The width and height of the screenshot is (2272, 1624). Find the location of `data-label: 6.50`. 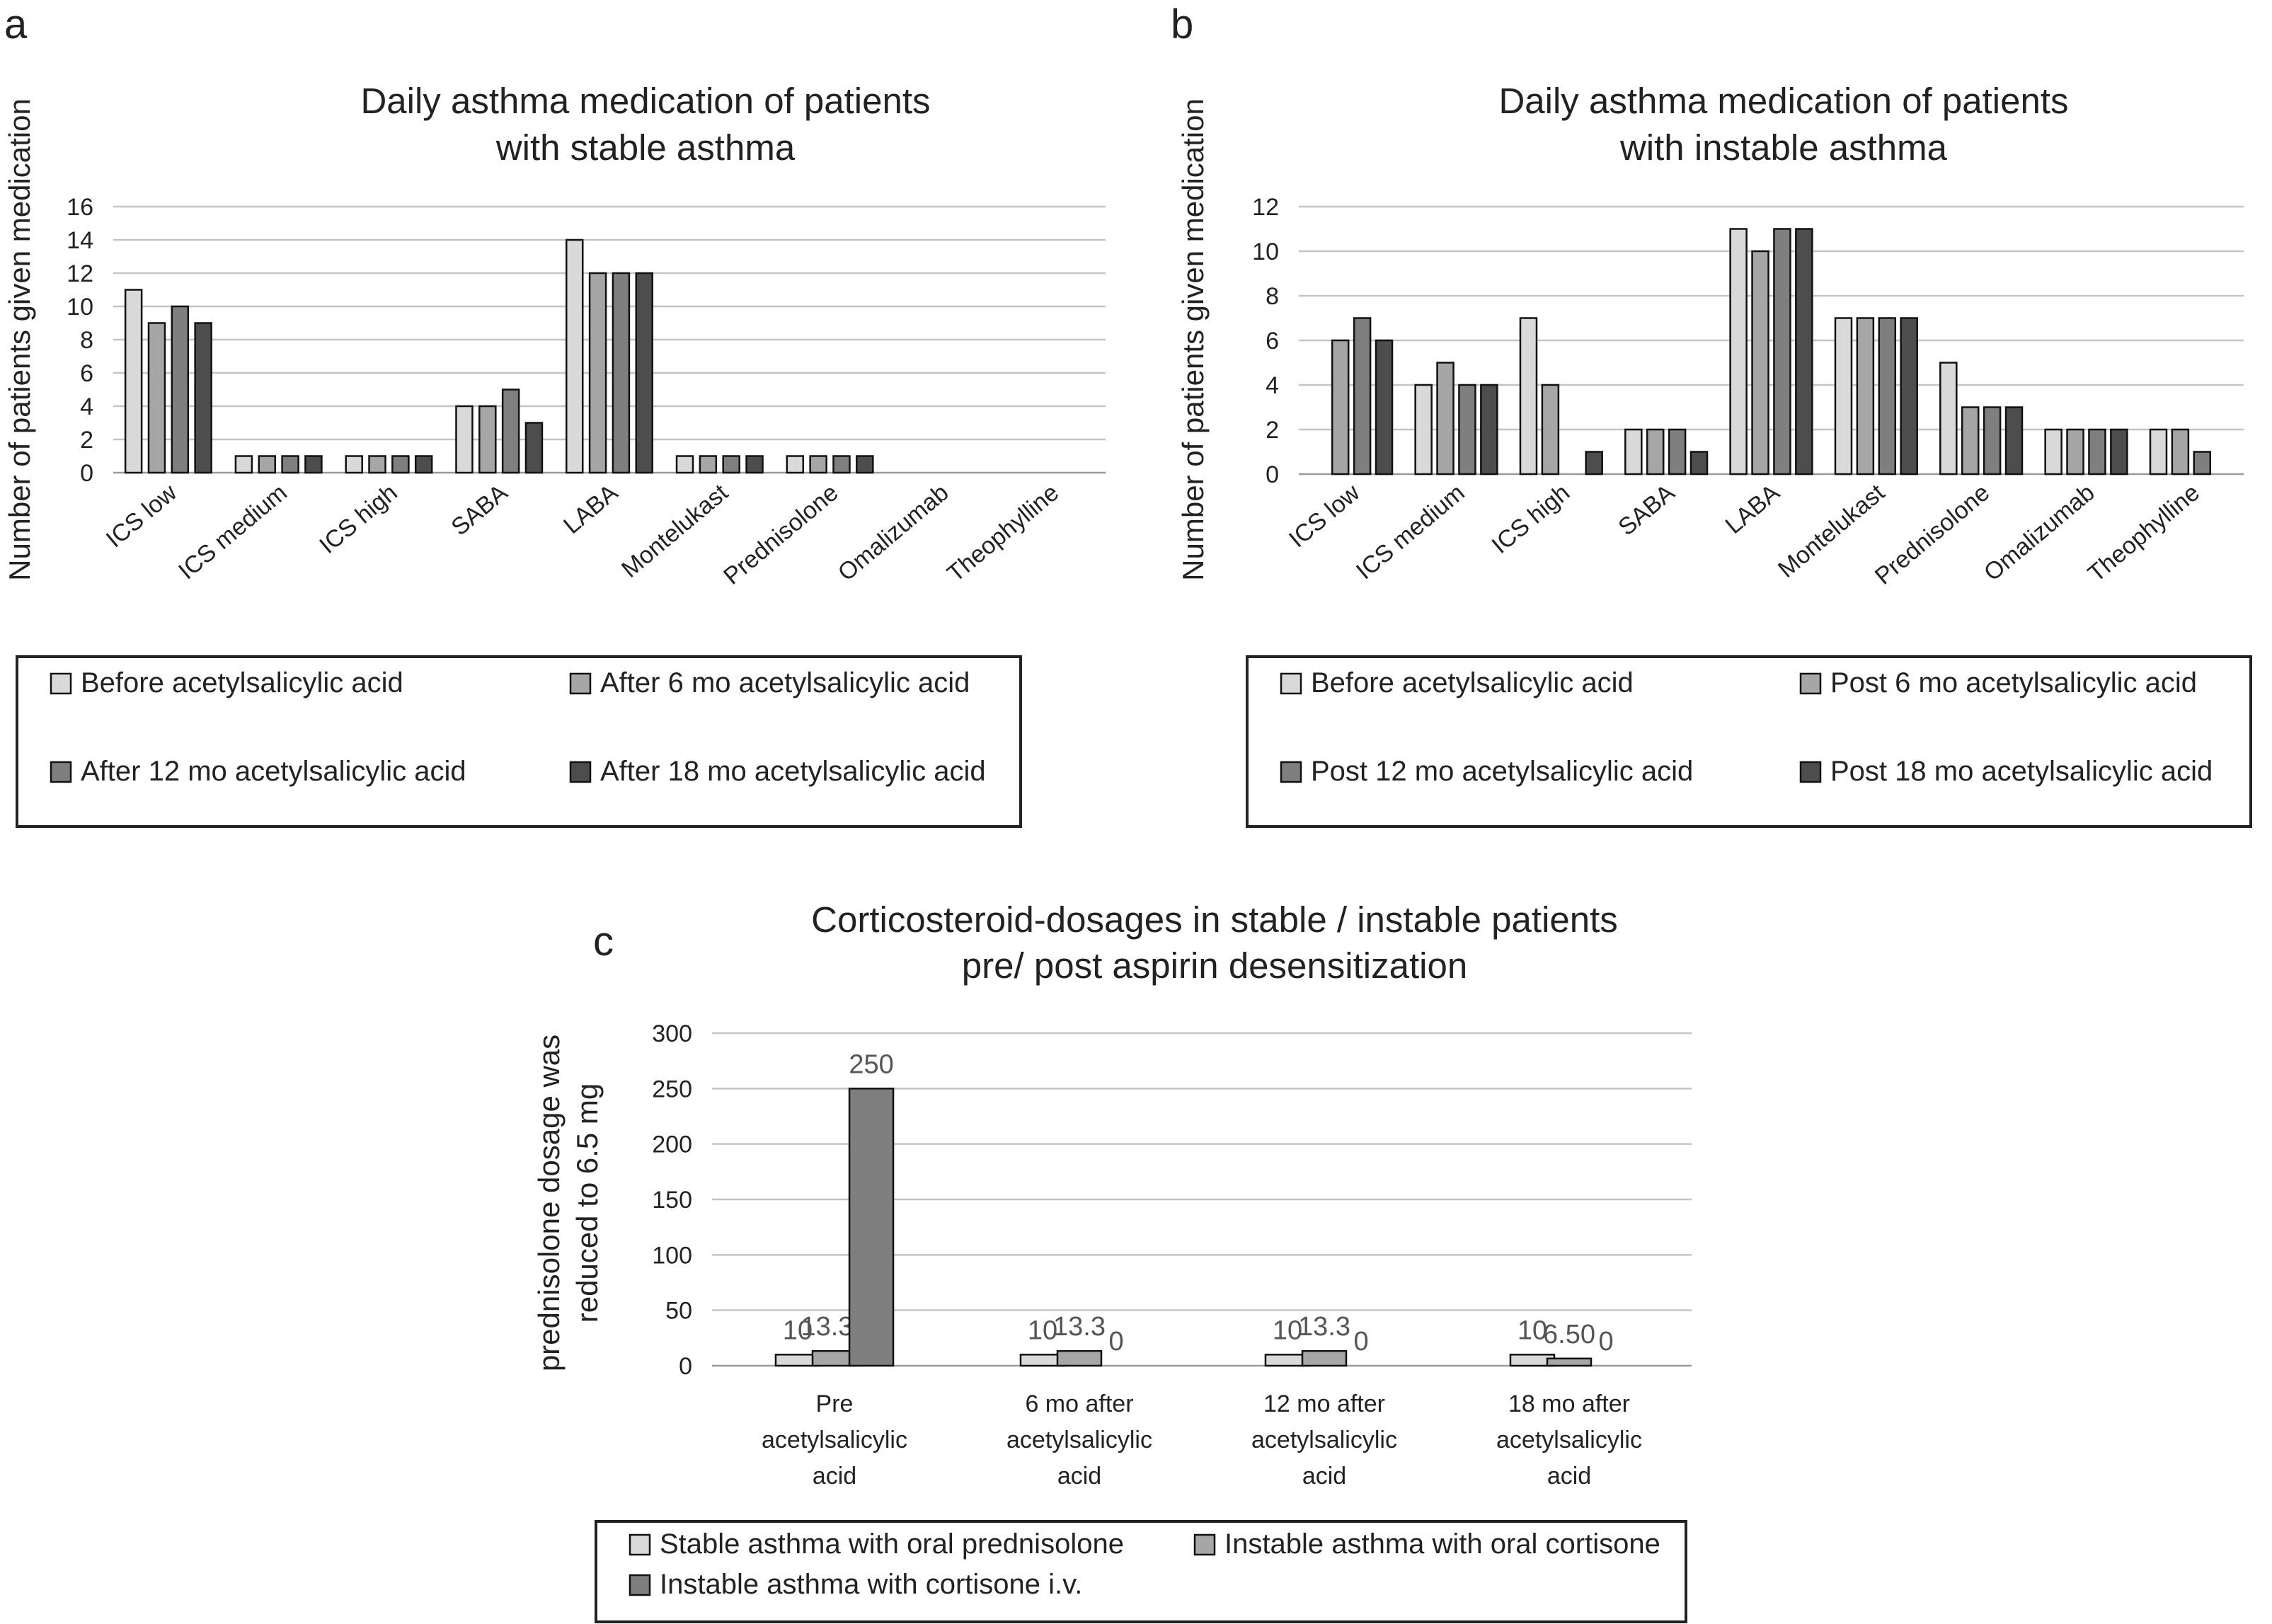

data-label: 6.50 is located at coordinates (1569, 1334).